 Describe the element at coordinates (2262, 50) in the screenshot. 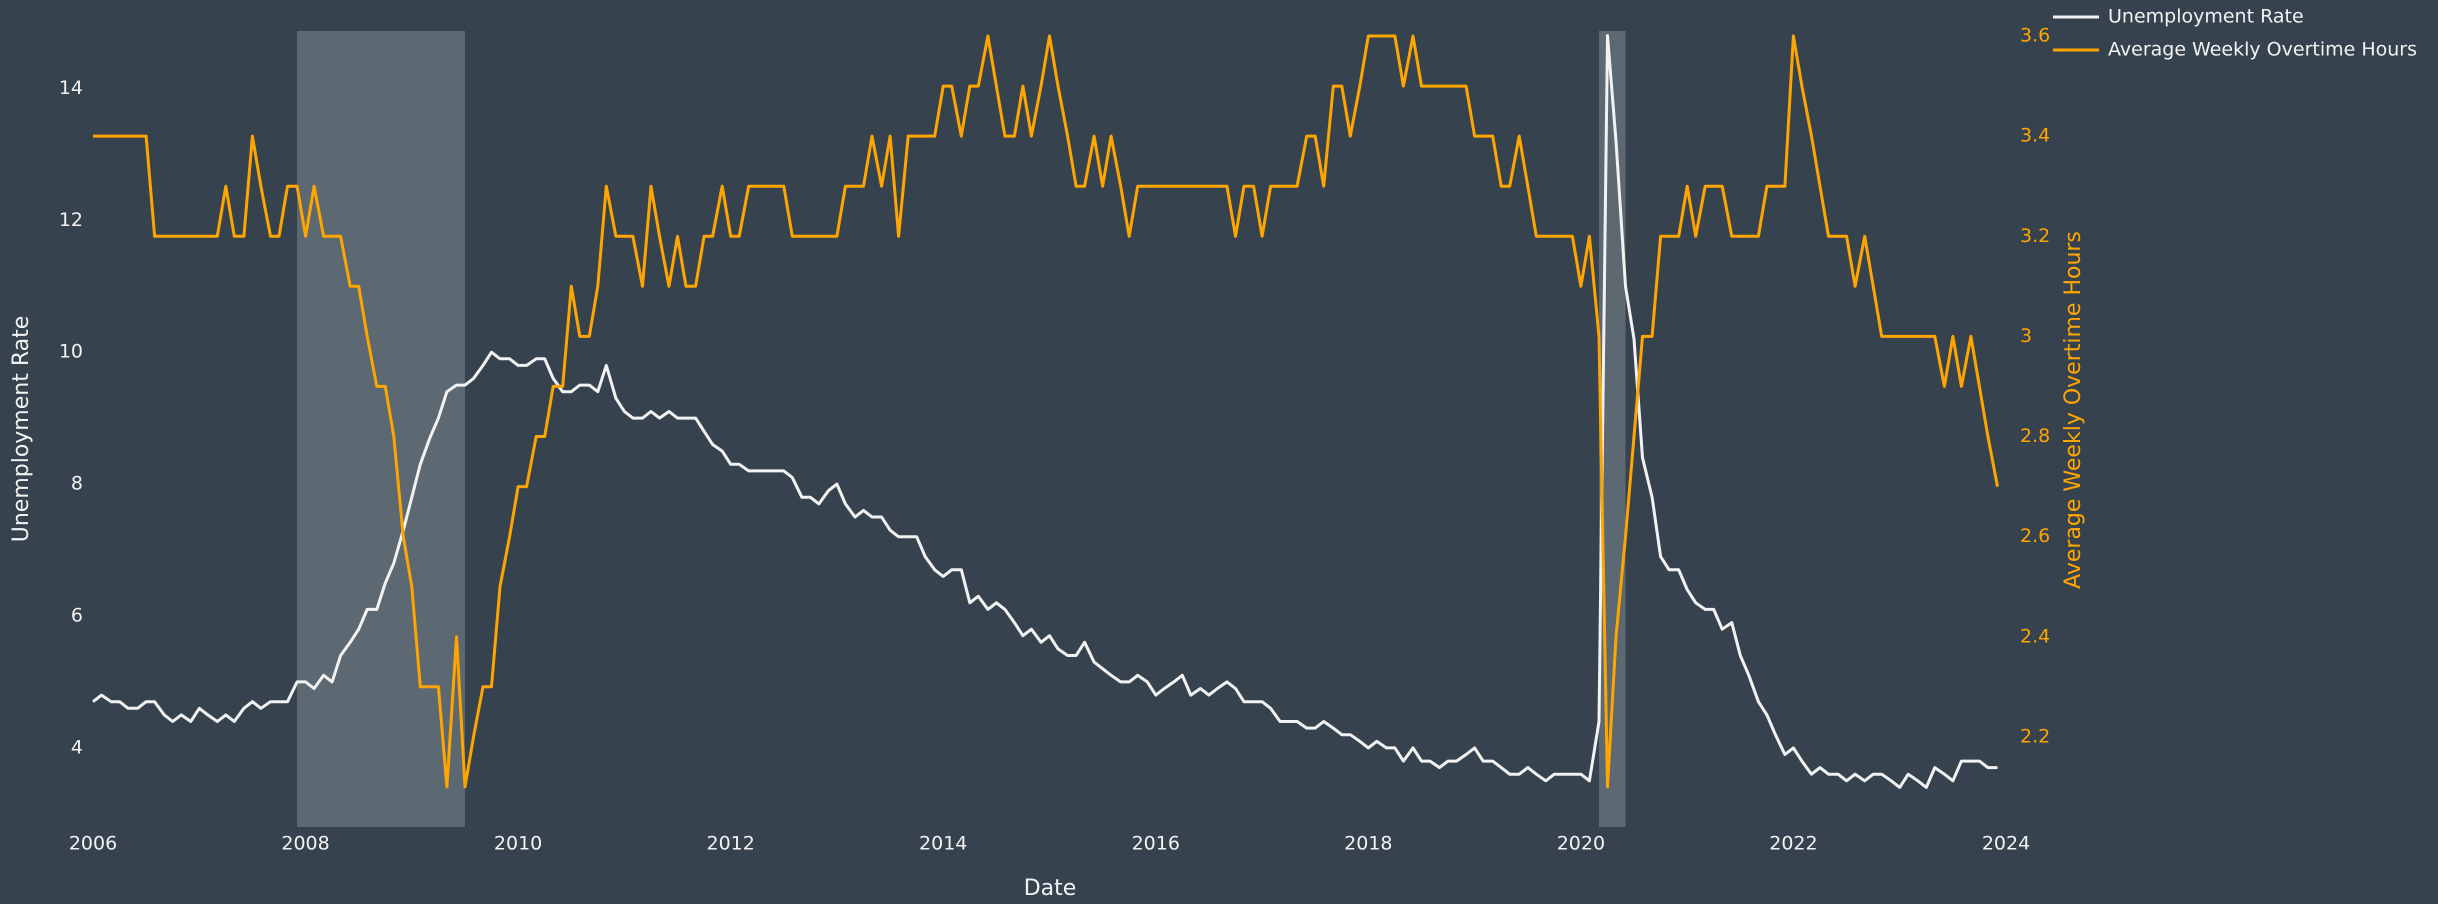

I see `legend-label: Average Weekly Overtime Hours` at that location.